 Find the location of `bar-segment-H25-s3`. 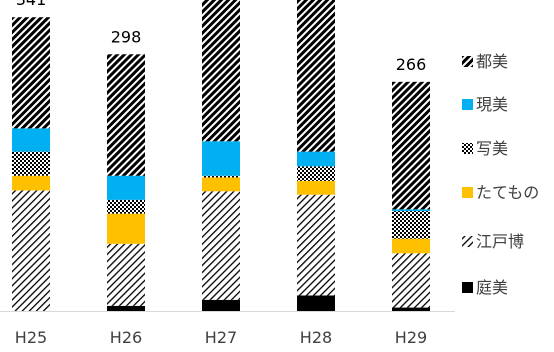

bar-segment-H25-s3 is located at coordinates (31, 163).